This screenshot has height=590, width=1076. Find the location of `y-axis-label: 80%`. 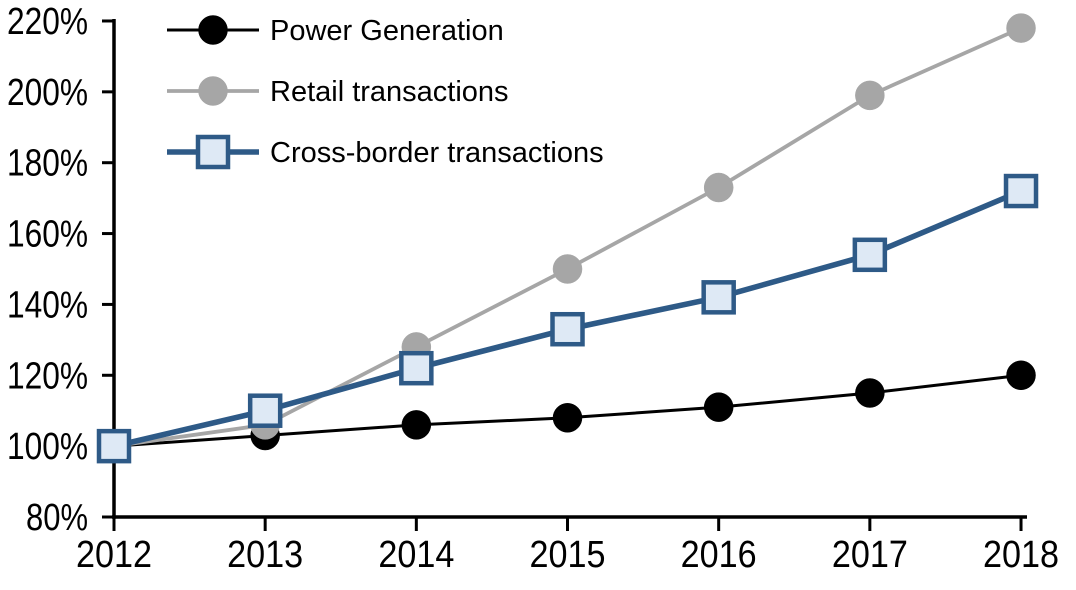

y-axis-label: 80% is located at coordinates (57, 518).